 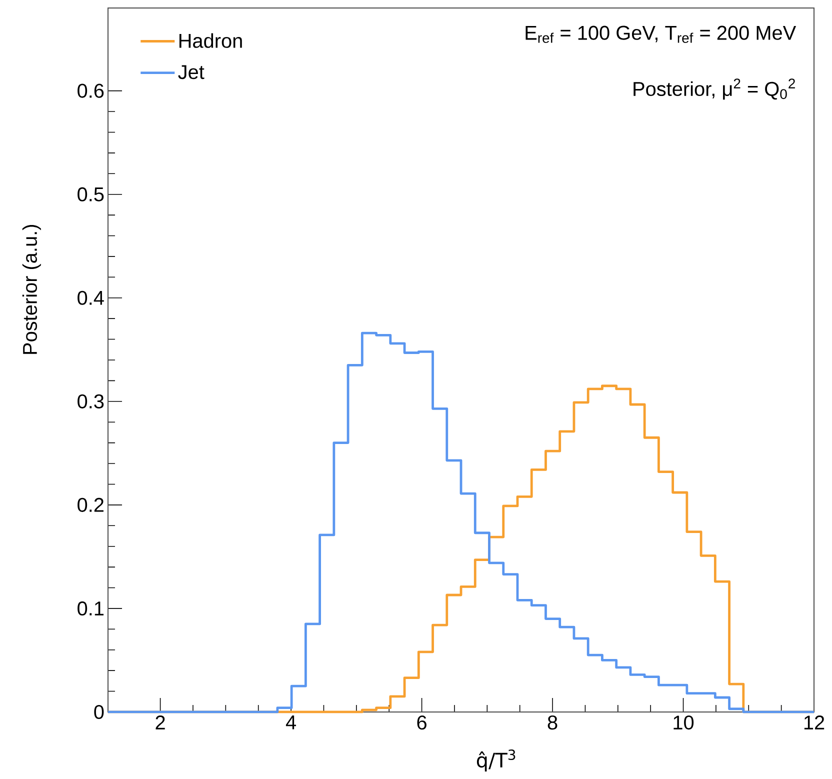 I want to click on x-tick-label: 6, so click(x=421, y=723).